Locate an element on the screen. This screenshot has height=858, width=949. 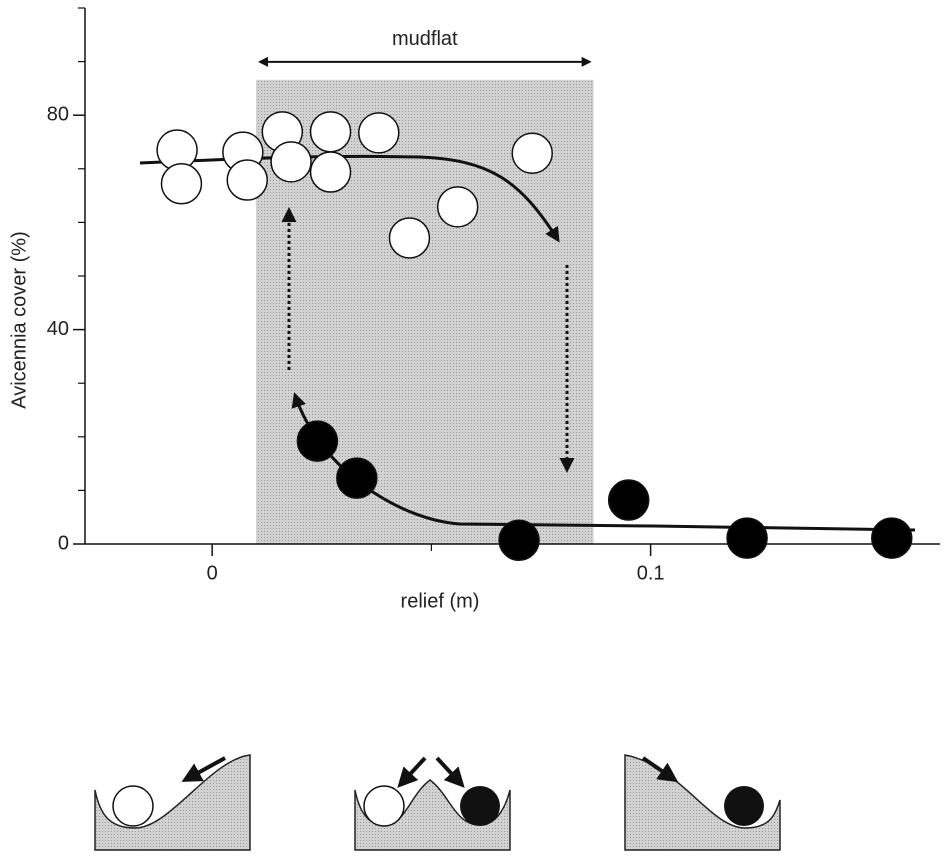
x-tick-label: 0.1 is located at coordinates (651, 573).